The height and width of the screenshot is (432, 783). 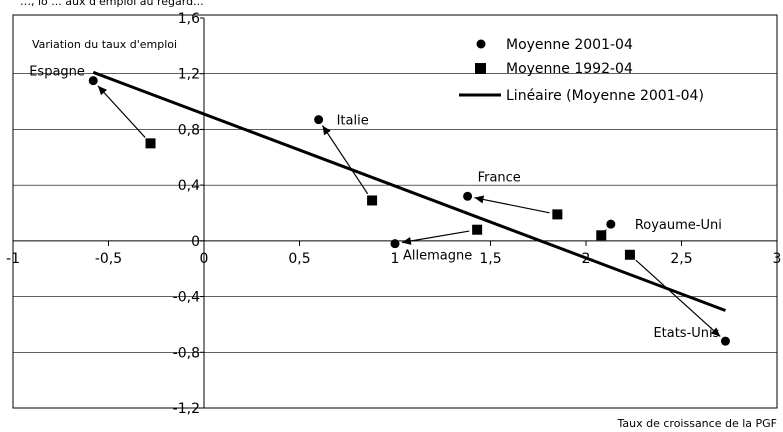 I want to click on x-tick-label-4: 1, so click(x=395, y=259).